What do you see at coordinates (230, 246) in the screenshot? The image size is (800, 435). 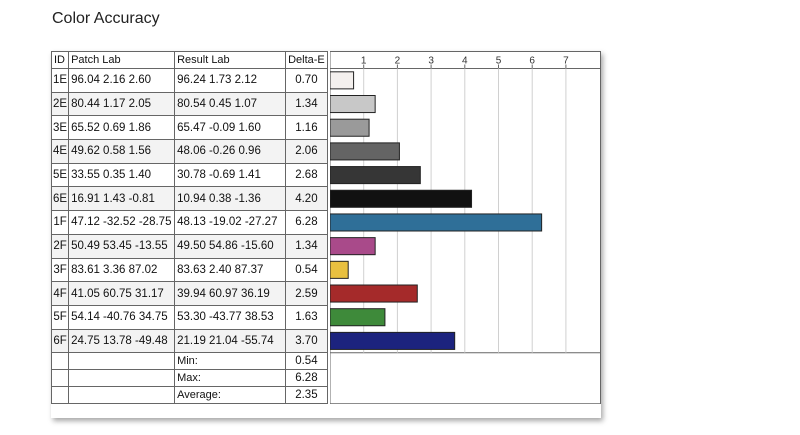 I see `cell-result-lab: 49.50 54.86 -15.60` at bounding box center [230, 246].